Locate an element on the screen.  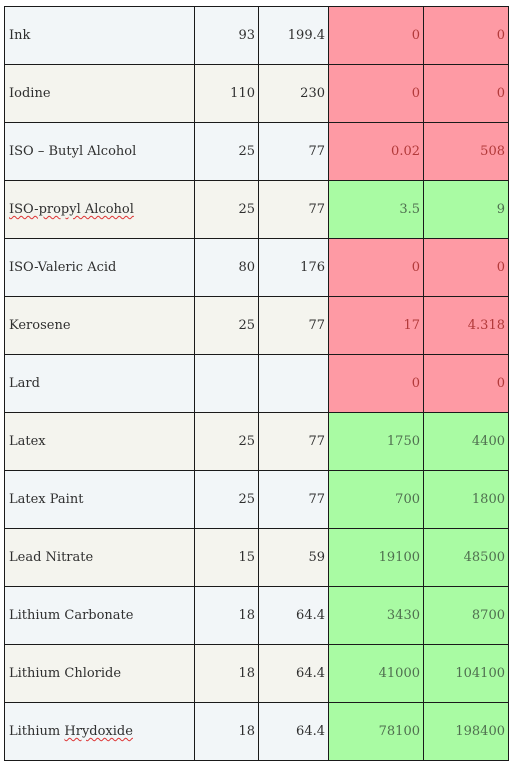
rating-d-cell: 8700 is located at coordinates (466, 615).